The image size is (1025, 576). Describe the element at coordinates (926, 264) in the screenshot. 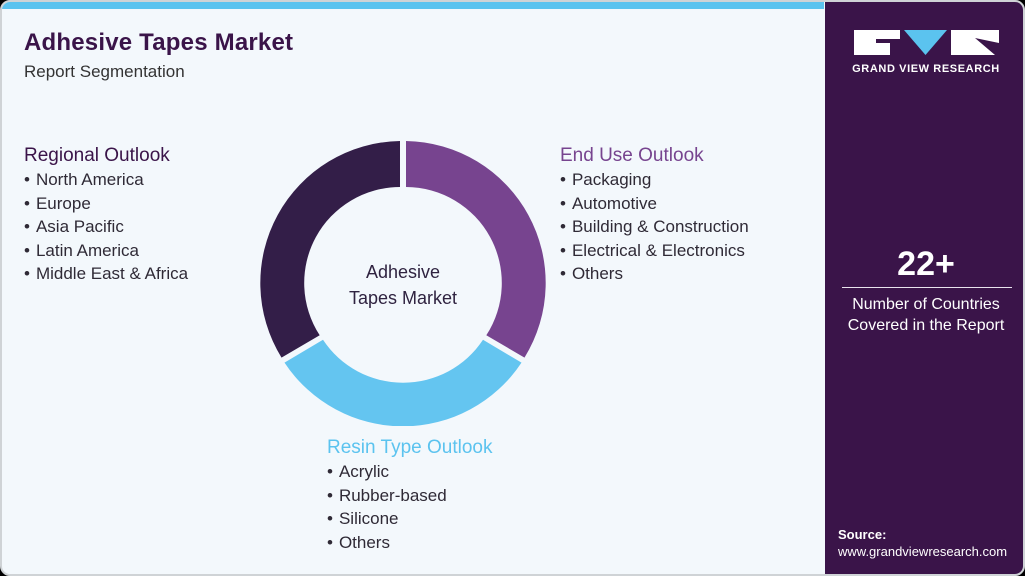

I see `countries-stat-value: 22+` at that location.